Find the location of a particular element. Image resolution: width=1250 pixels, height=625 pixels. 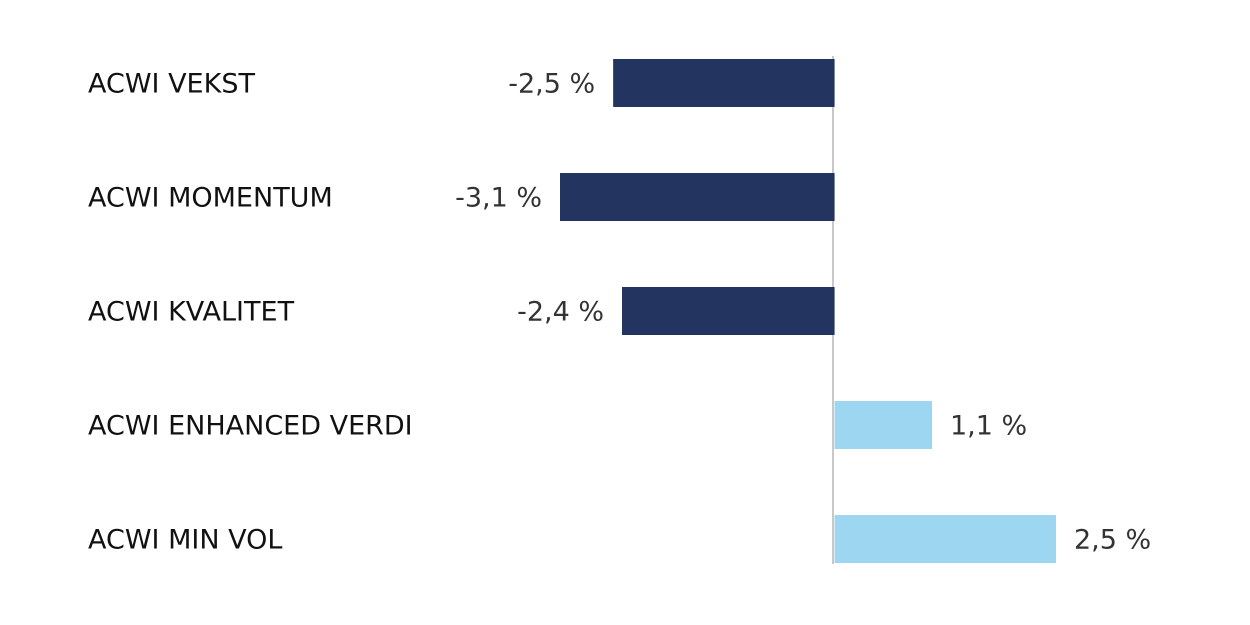

category-label: ACWI VEKST is located at coordinates (171, 84).